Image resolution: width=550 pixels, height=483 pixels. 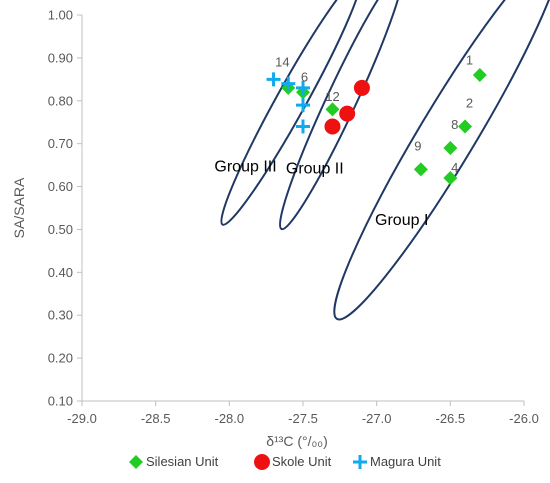 What do you see at coordinates (156, 418) in the screenshot?
I see `x-tick-label: -28.5` at bounding box center [156, 418].